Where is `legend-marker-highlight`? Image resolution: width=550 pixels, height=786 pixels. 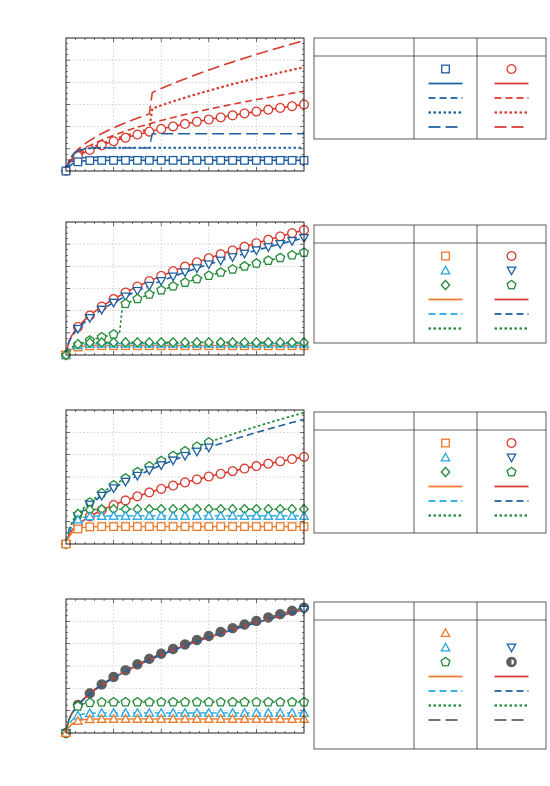
legend-marker-highlight is located at coordinates (513, 662).